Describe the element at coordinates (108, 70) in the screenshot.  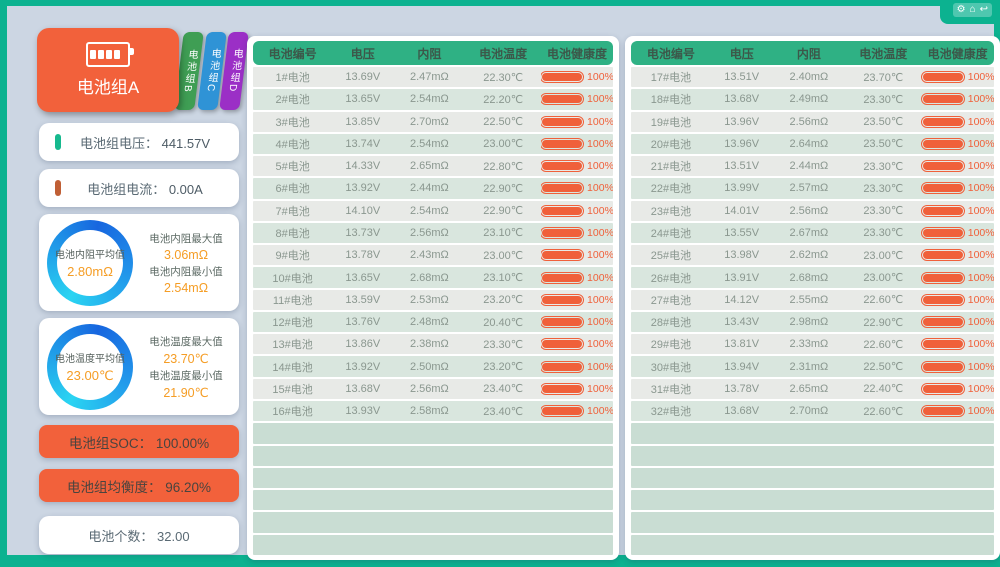
I see `tab-battery-group-a-active: 电池组A` at that location.